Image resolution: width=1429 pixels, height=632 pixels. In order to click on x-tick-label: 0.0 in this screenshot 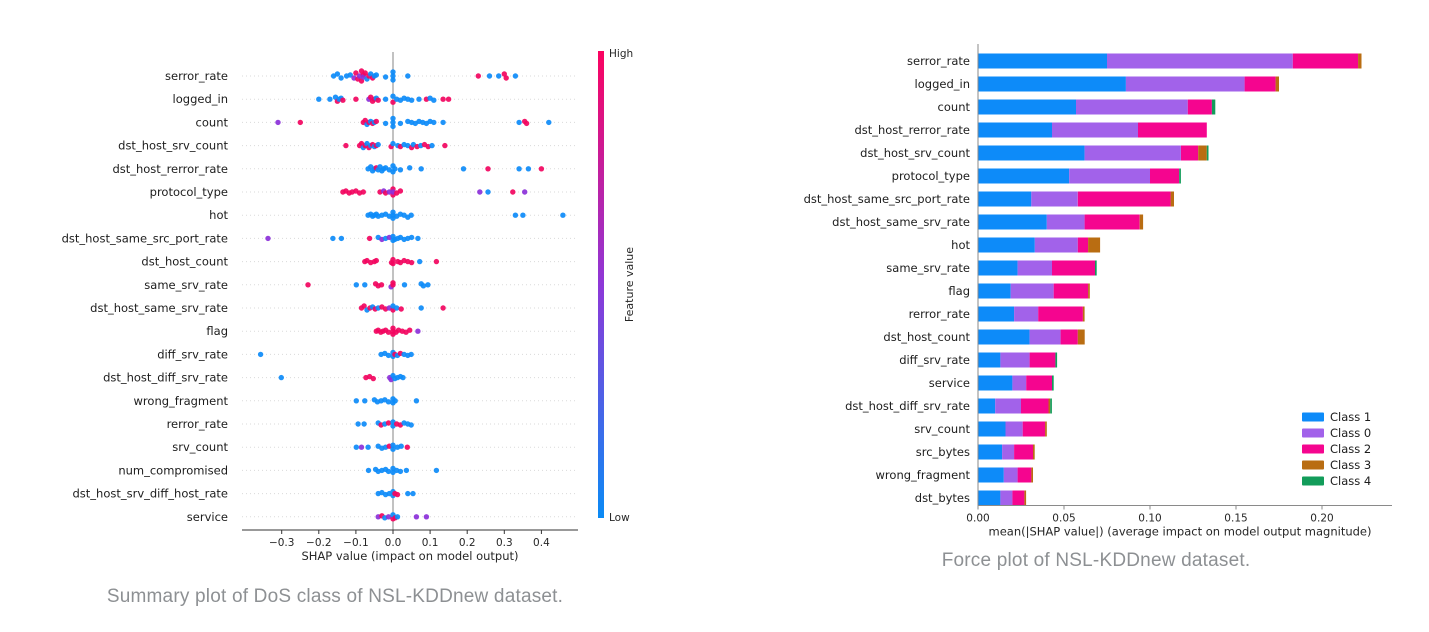, I will do `click(393, 543)`.